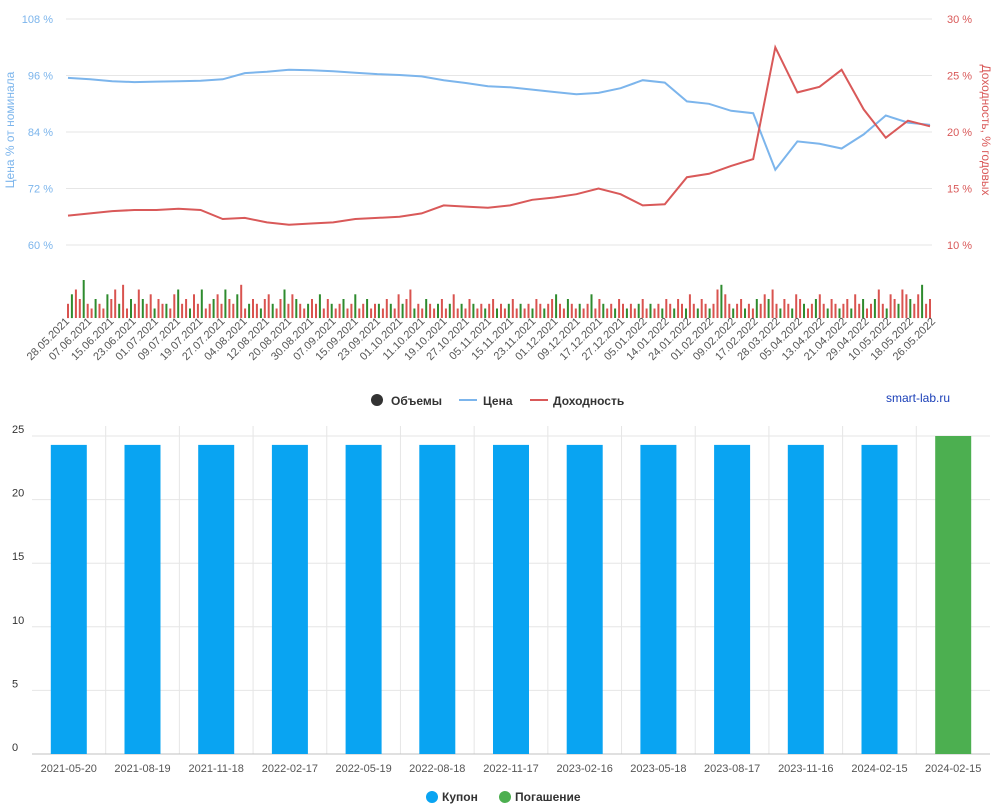 The height and width of the screenshot is (807, 997). I want to click on legend-item-coupon: Купон, so click(452, 797).